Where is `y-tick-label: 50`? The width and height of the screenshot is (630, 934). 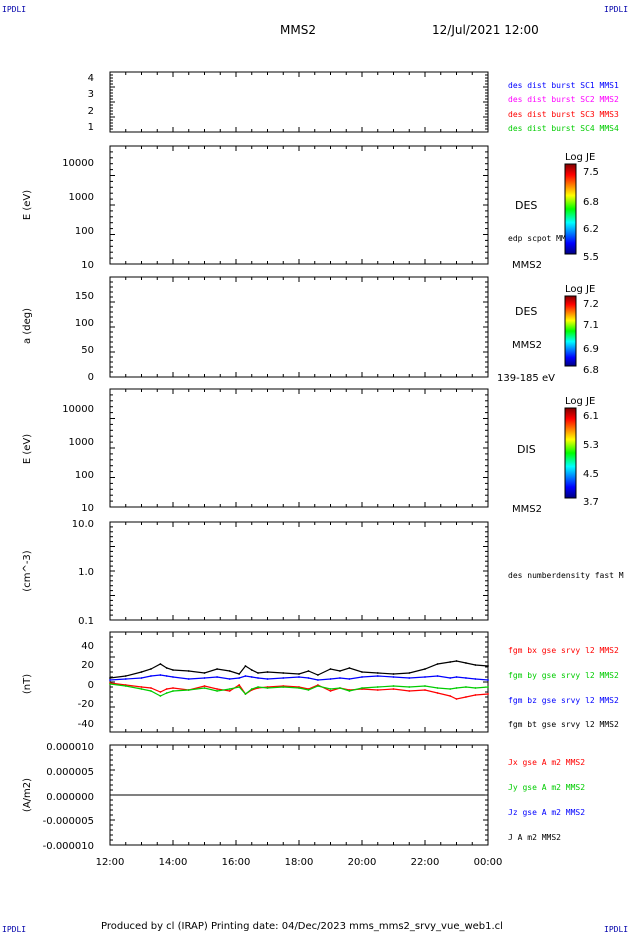
y-tick-label: 50 is located at coordinates (87, 350).